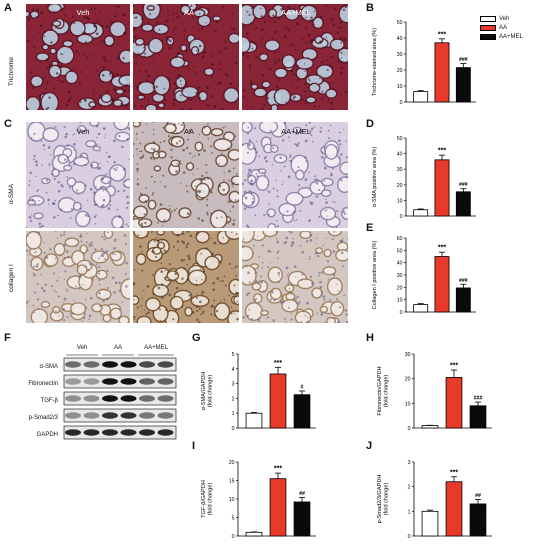 Image resolution: width=537 pixels, height=550 pixels. Describe the element at coordinates (188, 12) in the screenshot. I see `col-head-aa-a: AA` at that location.